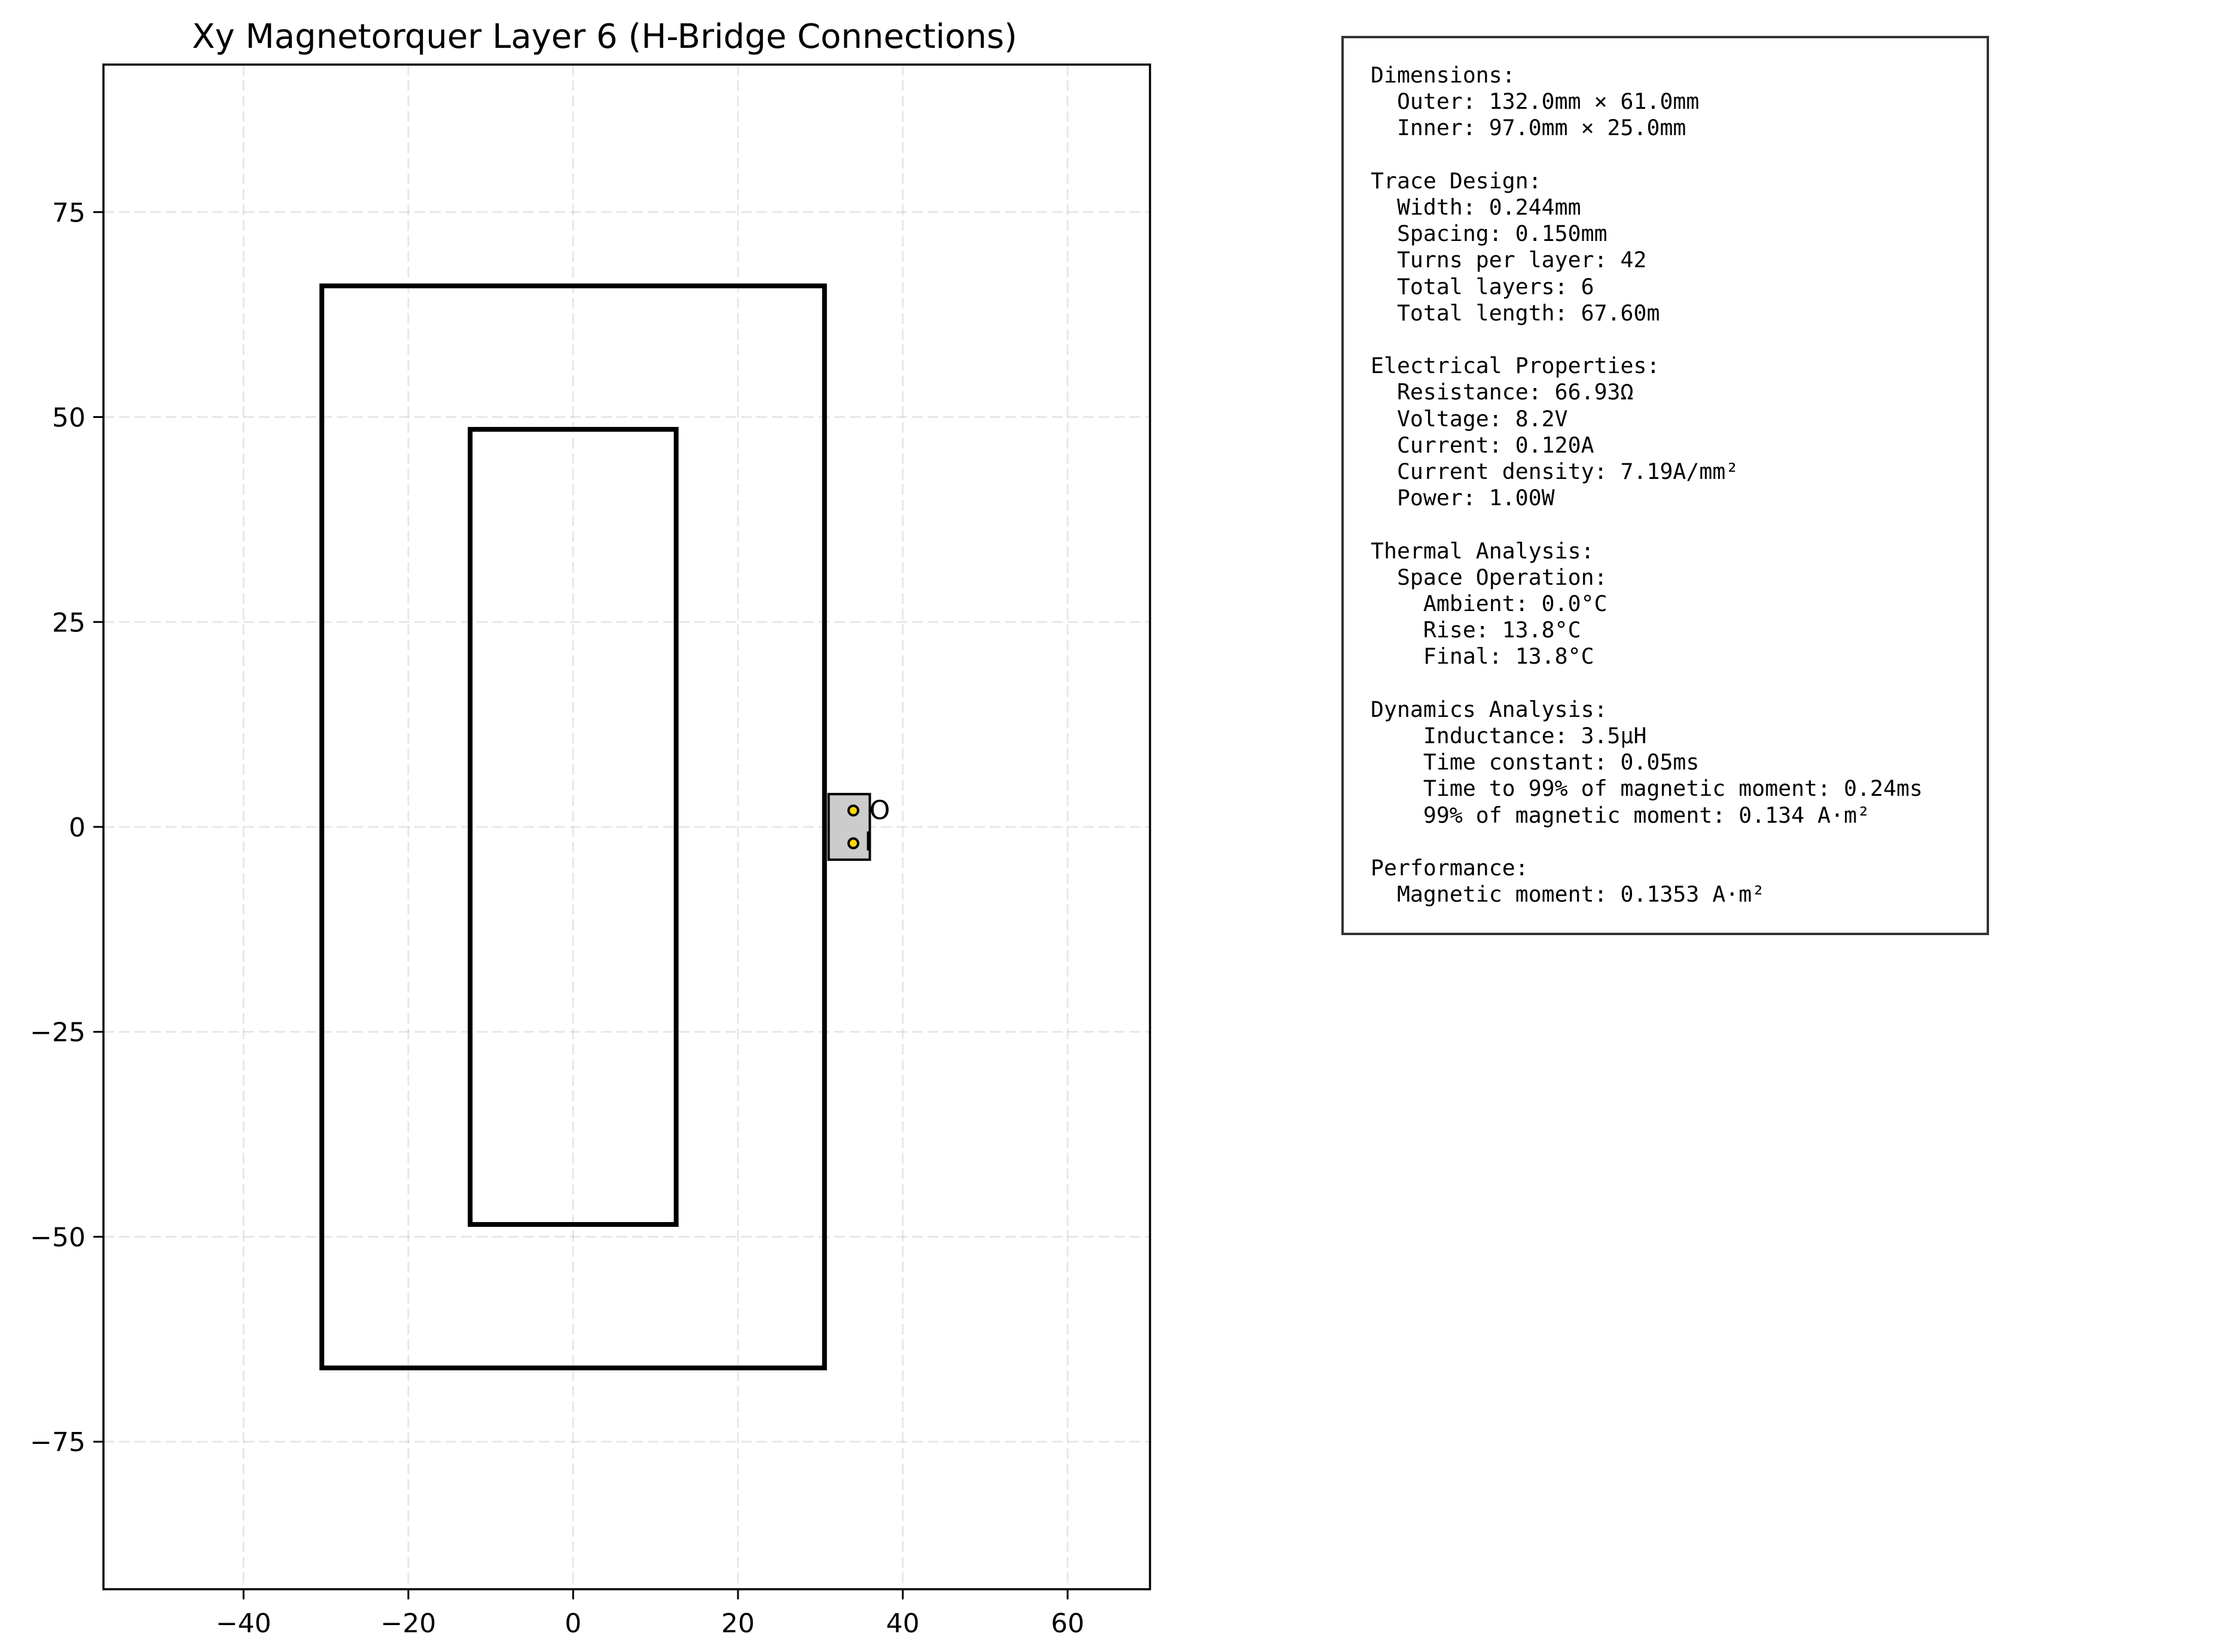 The image size is (2239, 1652). I want to click on connector-label: I, so click(868, 842).